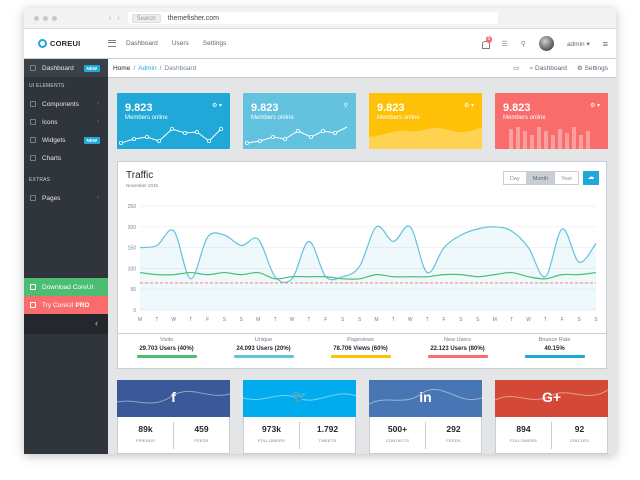 The width and height of the screenshot is (640, 480). What do you see at coordinates (66, 158) in the screenshot?
I see `sidebar-item-charts: Charts` at bounding box center [66, 158].